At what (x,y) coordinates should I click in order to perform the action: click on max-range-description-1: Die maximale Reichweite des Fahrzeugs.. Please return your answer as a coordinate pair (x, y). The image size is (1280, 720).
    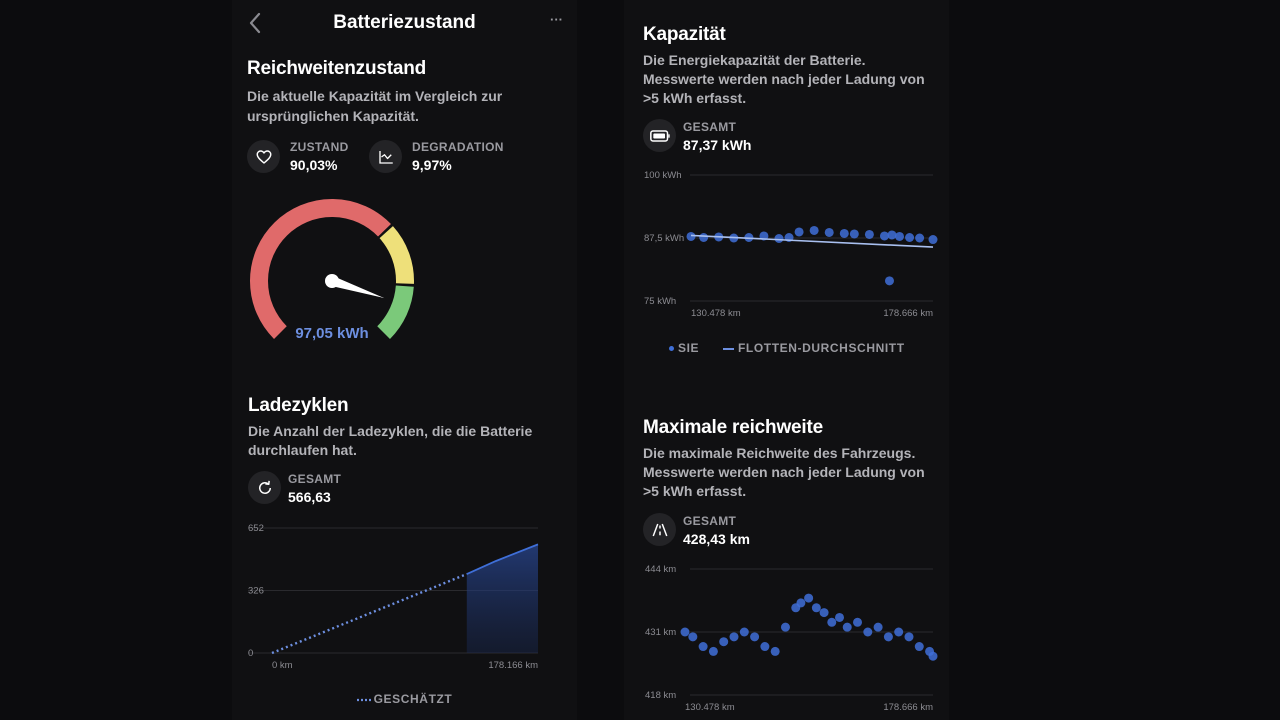
    Looking at the image, I should click on (779, 453).